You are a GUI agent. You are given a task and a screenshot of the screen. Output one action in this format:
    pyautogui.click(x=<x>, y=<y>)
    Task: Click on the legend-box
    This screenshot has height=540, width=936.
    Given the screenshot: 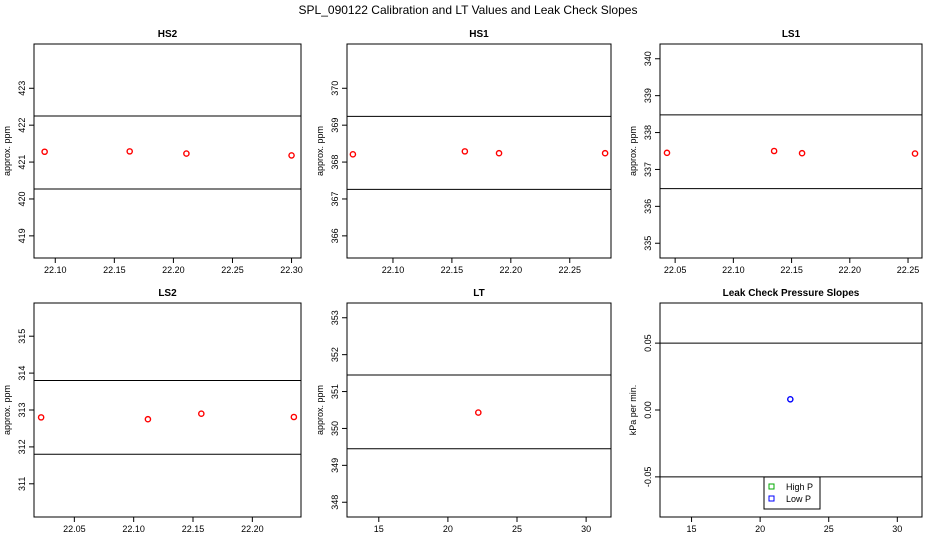 What is the action you would take?
    pyautogui.click(x=792, y=493)
    